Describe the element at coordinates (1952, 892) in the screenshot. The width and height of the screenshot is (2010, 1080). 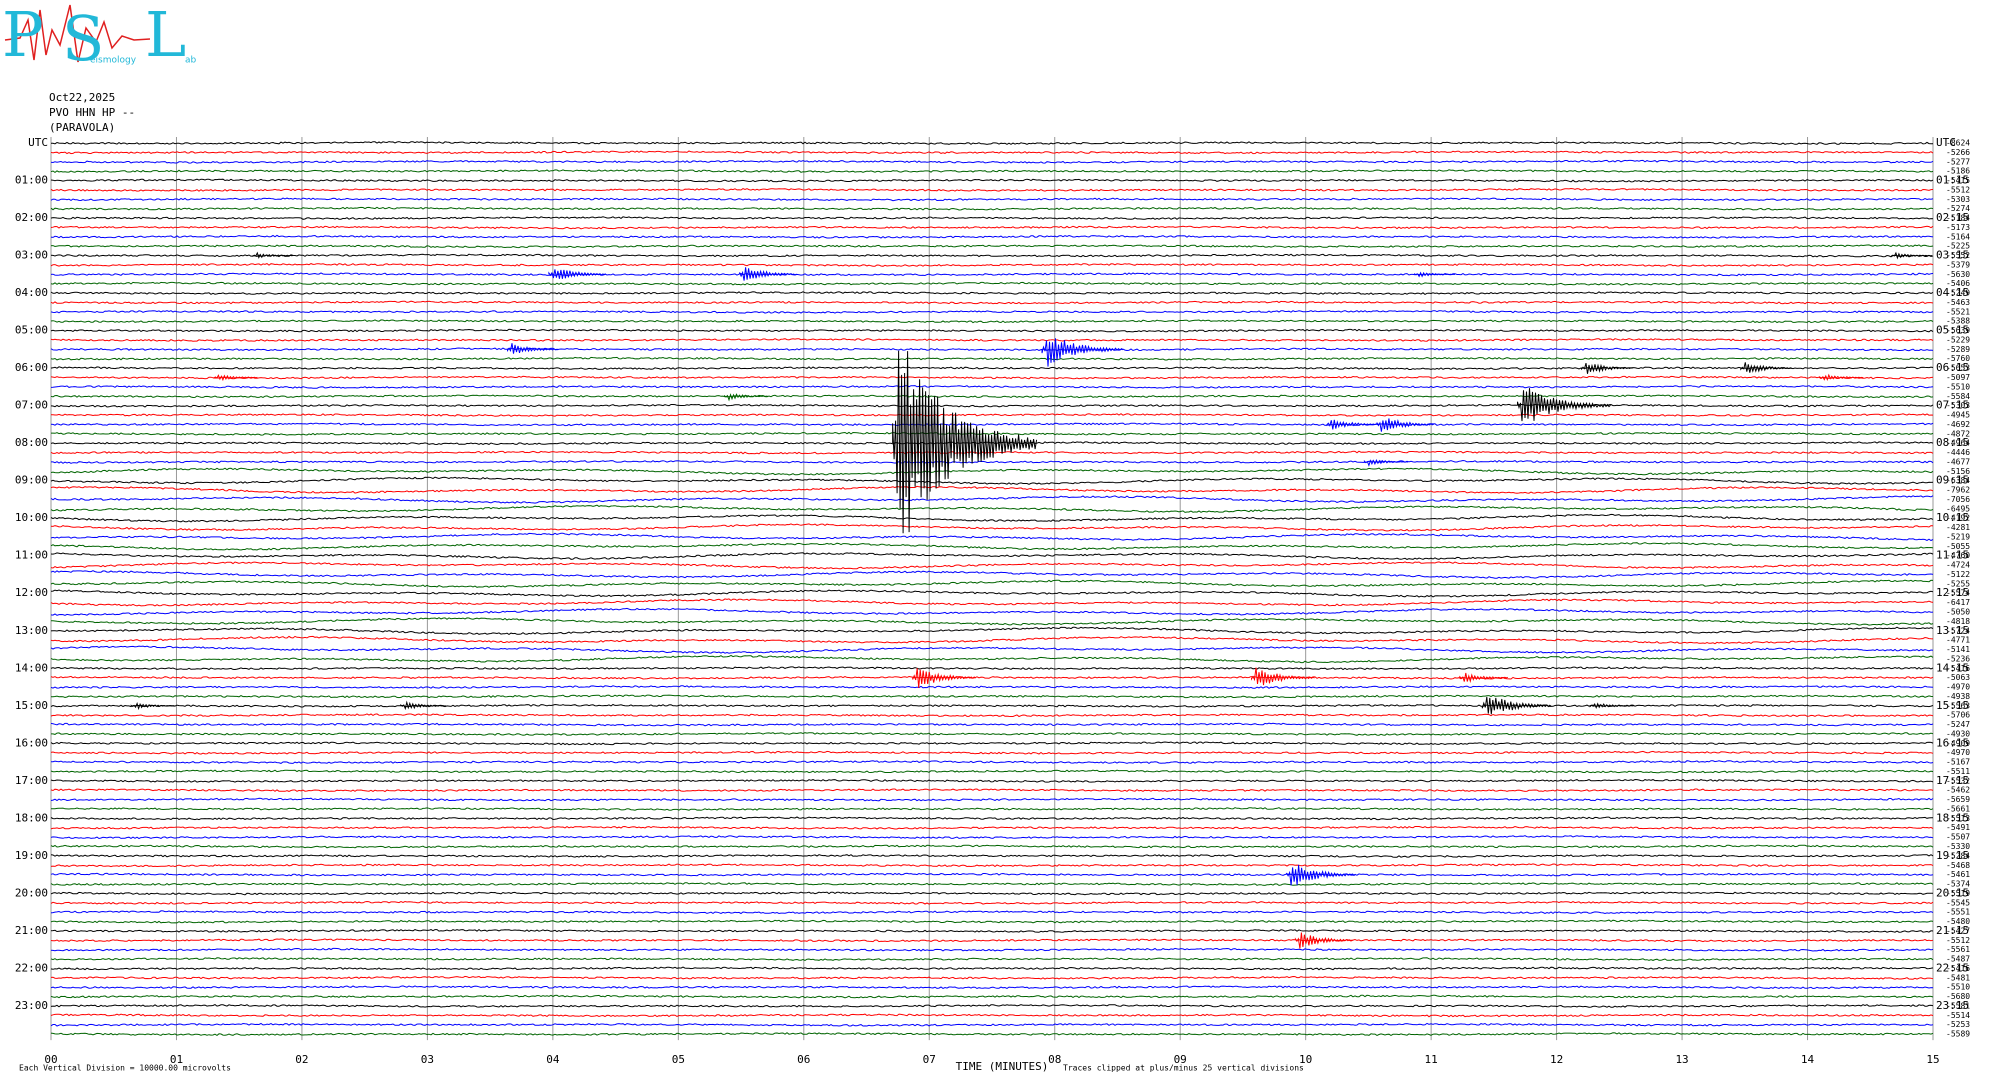
I see `hour-label: 20:15` at that location.